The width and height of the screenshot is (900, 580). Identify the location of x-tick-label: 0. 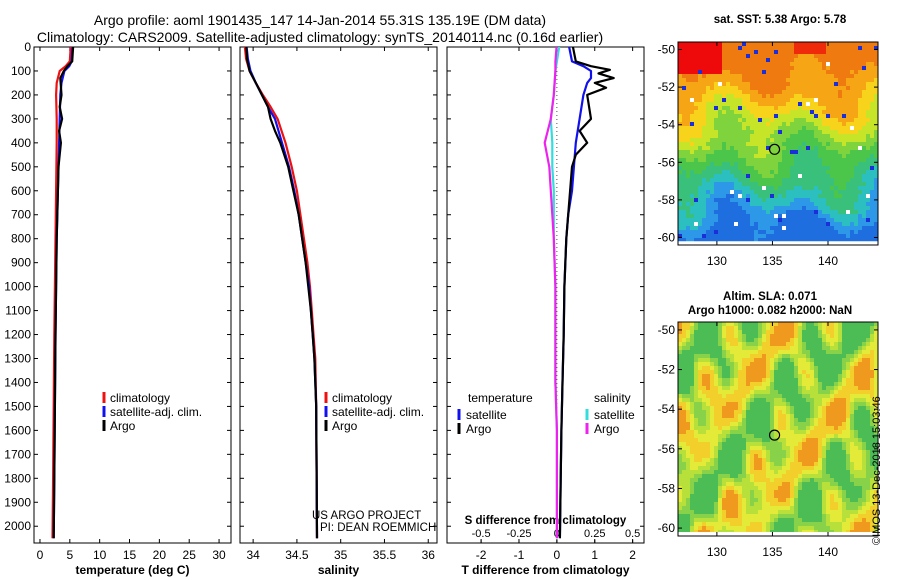
(557, 555).